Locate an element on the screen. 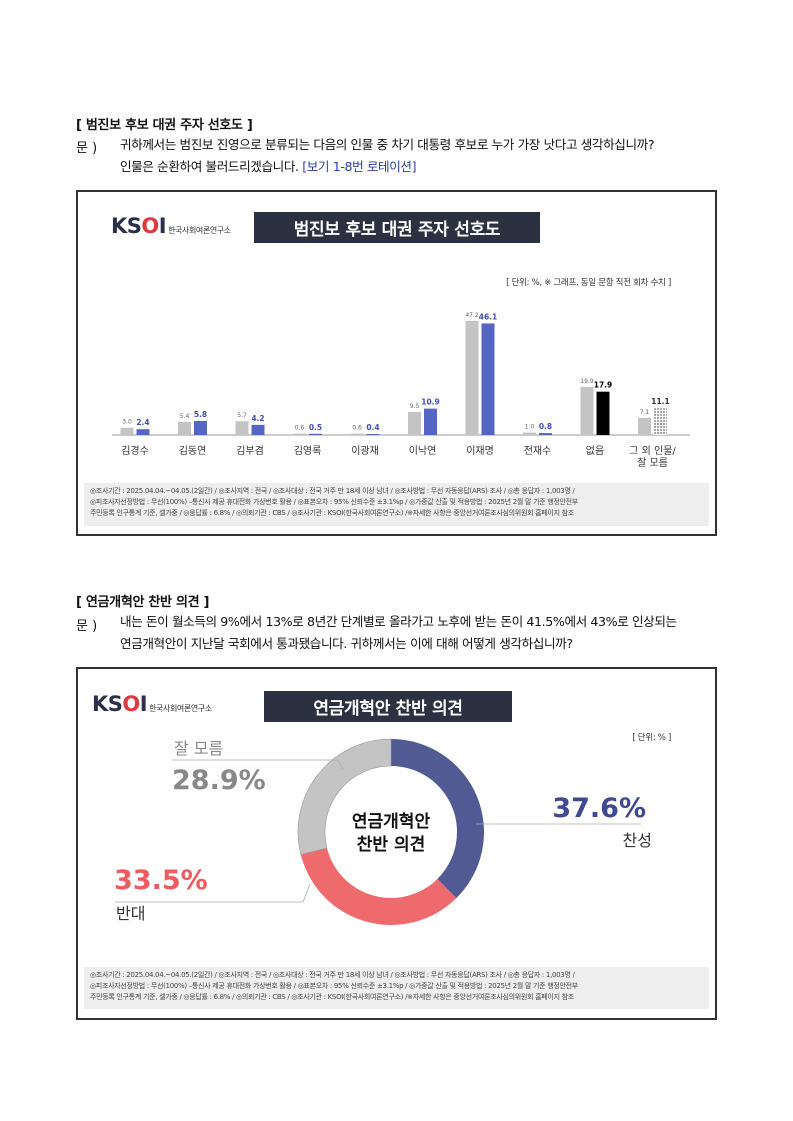  category-label: 이재명 is located at coordinates (480, 451).